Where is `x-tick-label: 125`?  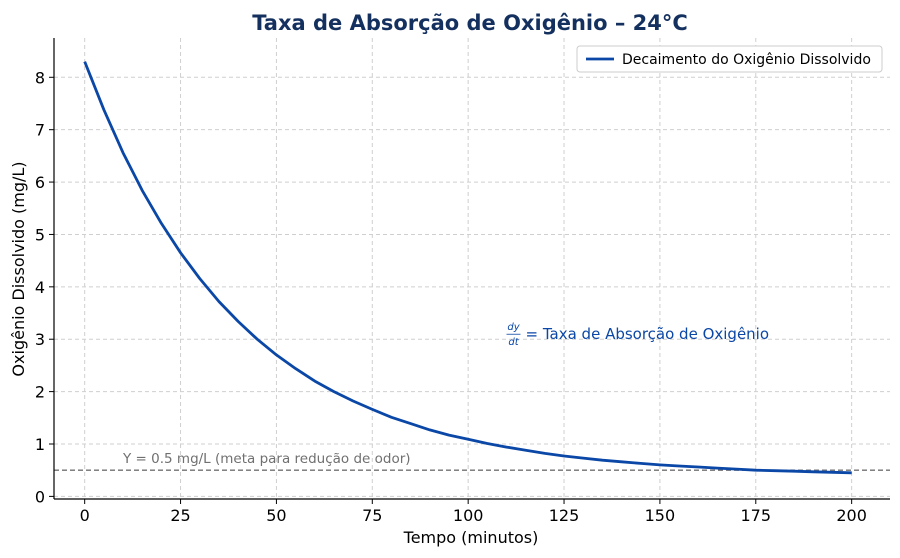 x-tick-label: 125 is located at coordinates (564, 515).